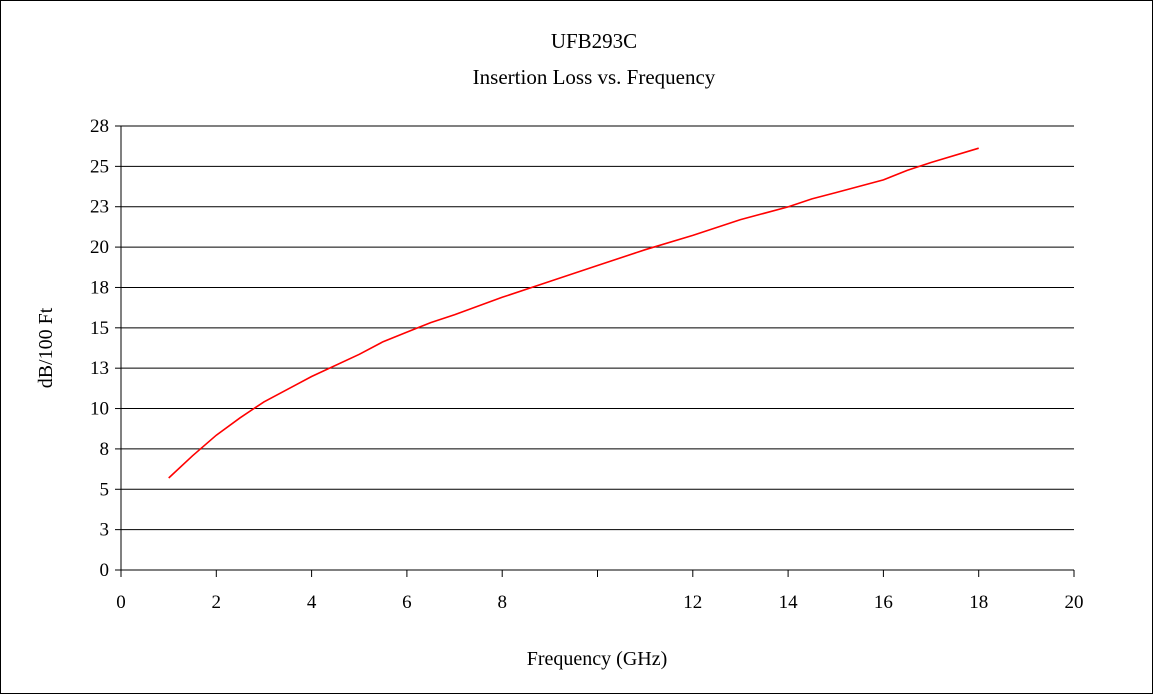 This screenshot has height=694, width=1153. Describe the element at coordinates (99, 287) in the screenshot. I see `y-tick-label: 18` at that location.